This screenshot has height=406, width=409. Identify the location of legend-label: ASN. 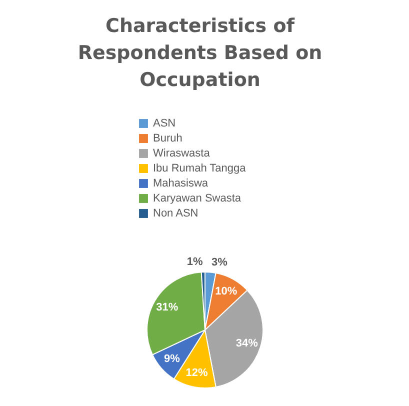
(164, 124).